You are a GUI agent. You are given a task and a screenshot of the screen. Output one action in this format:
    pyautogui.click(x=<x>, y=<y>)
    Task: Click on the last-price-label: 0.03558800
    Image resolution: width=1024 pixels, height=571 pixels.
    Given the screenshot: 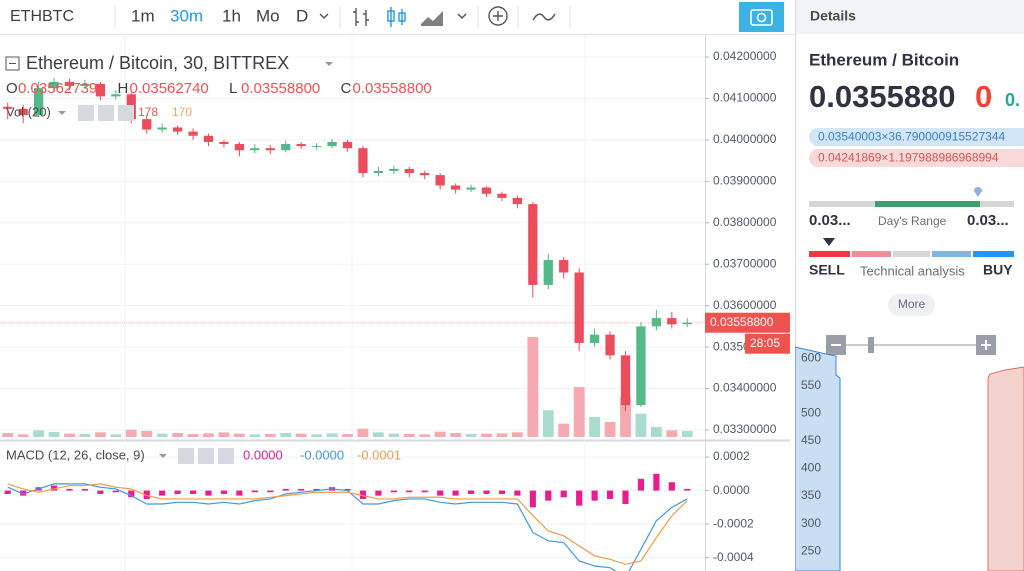 What is the action you would take?
    pyautogui.click(x=742, y=322)
    